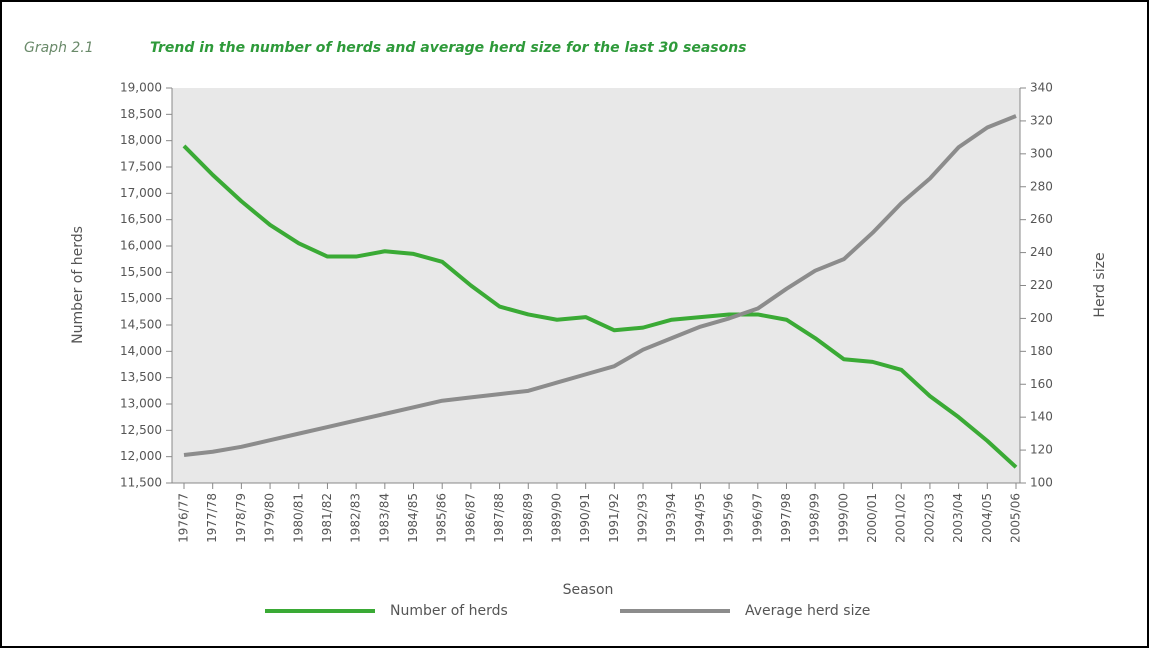  I want to click on x-tick-label: 1998/99, so click(815, 518).